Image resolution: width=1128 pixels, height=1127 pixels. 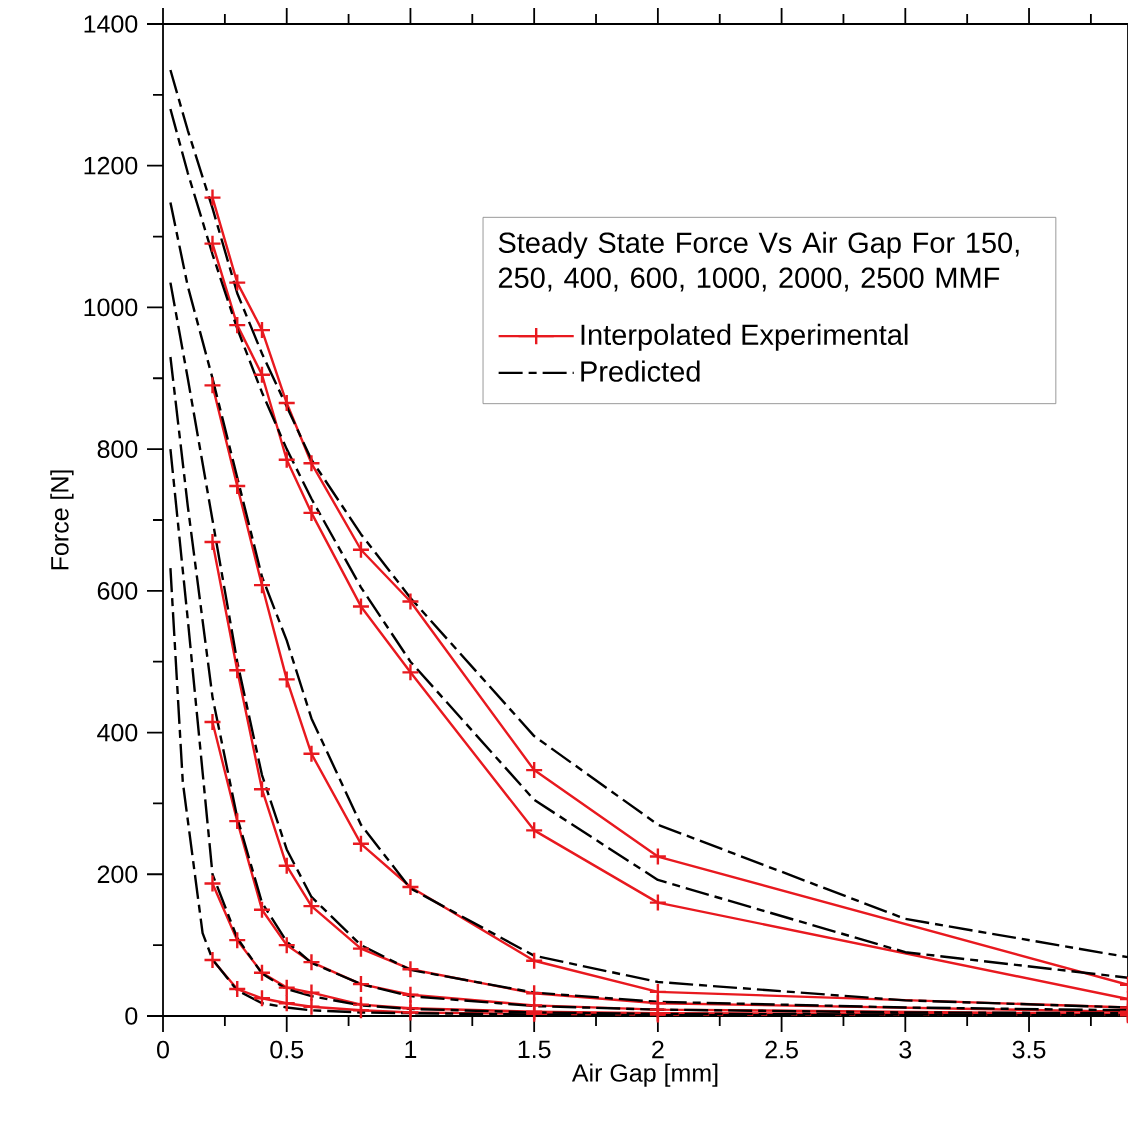 What do you see at coordinates (111, 165) in the screenshot?
I see `y-tick-label: 1200` at bounding box center [111, 165].